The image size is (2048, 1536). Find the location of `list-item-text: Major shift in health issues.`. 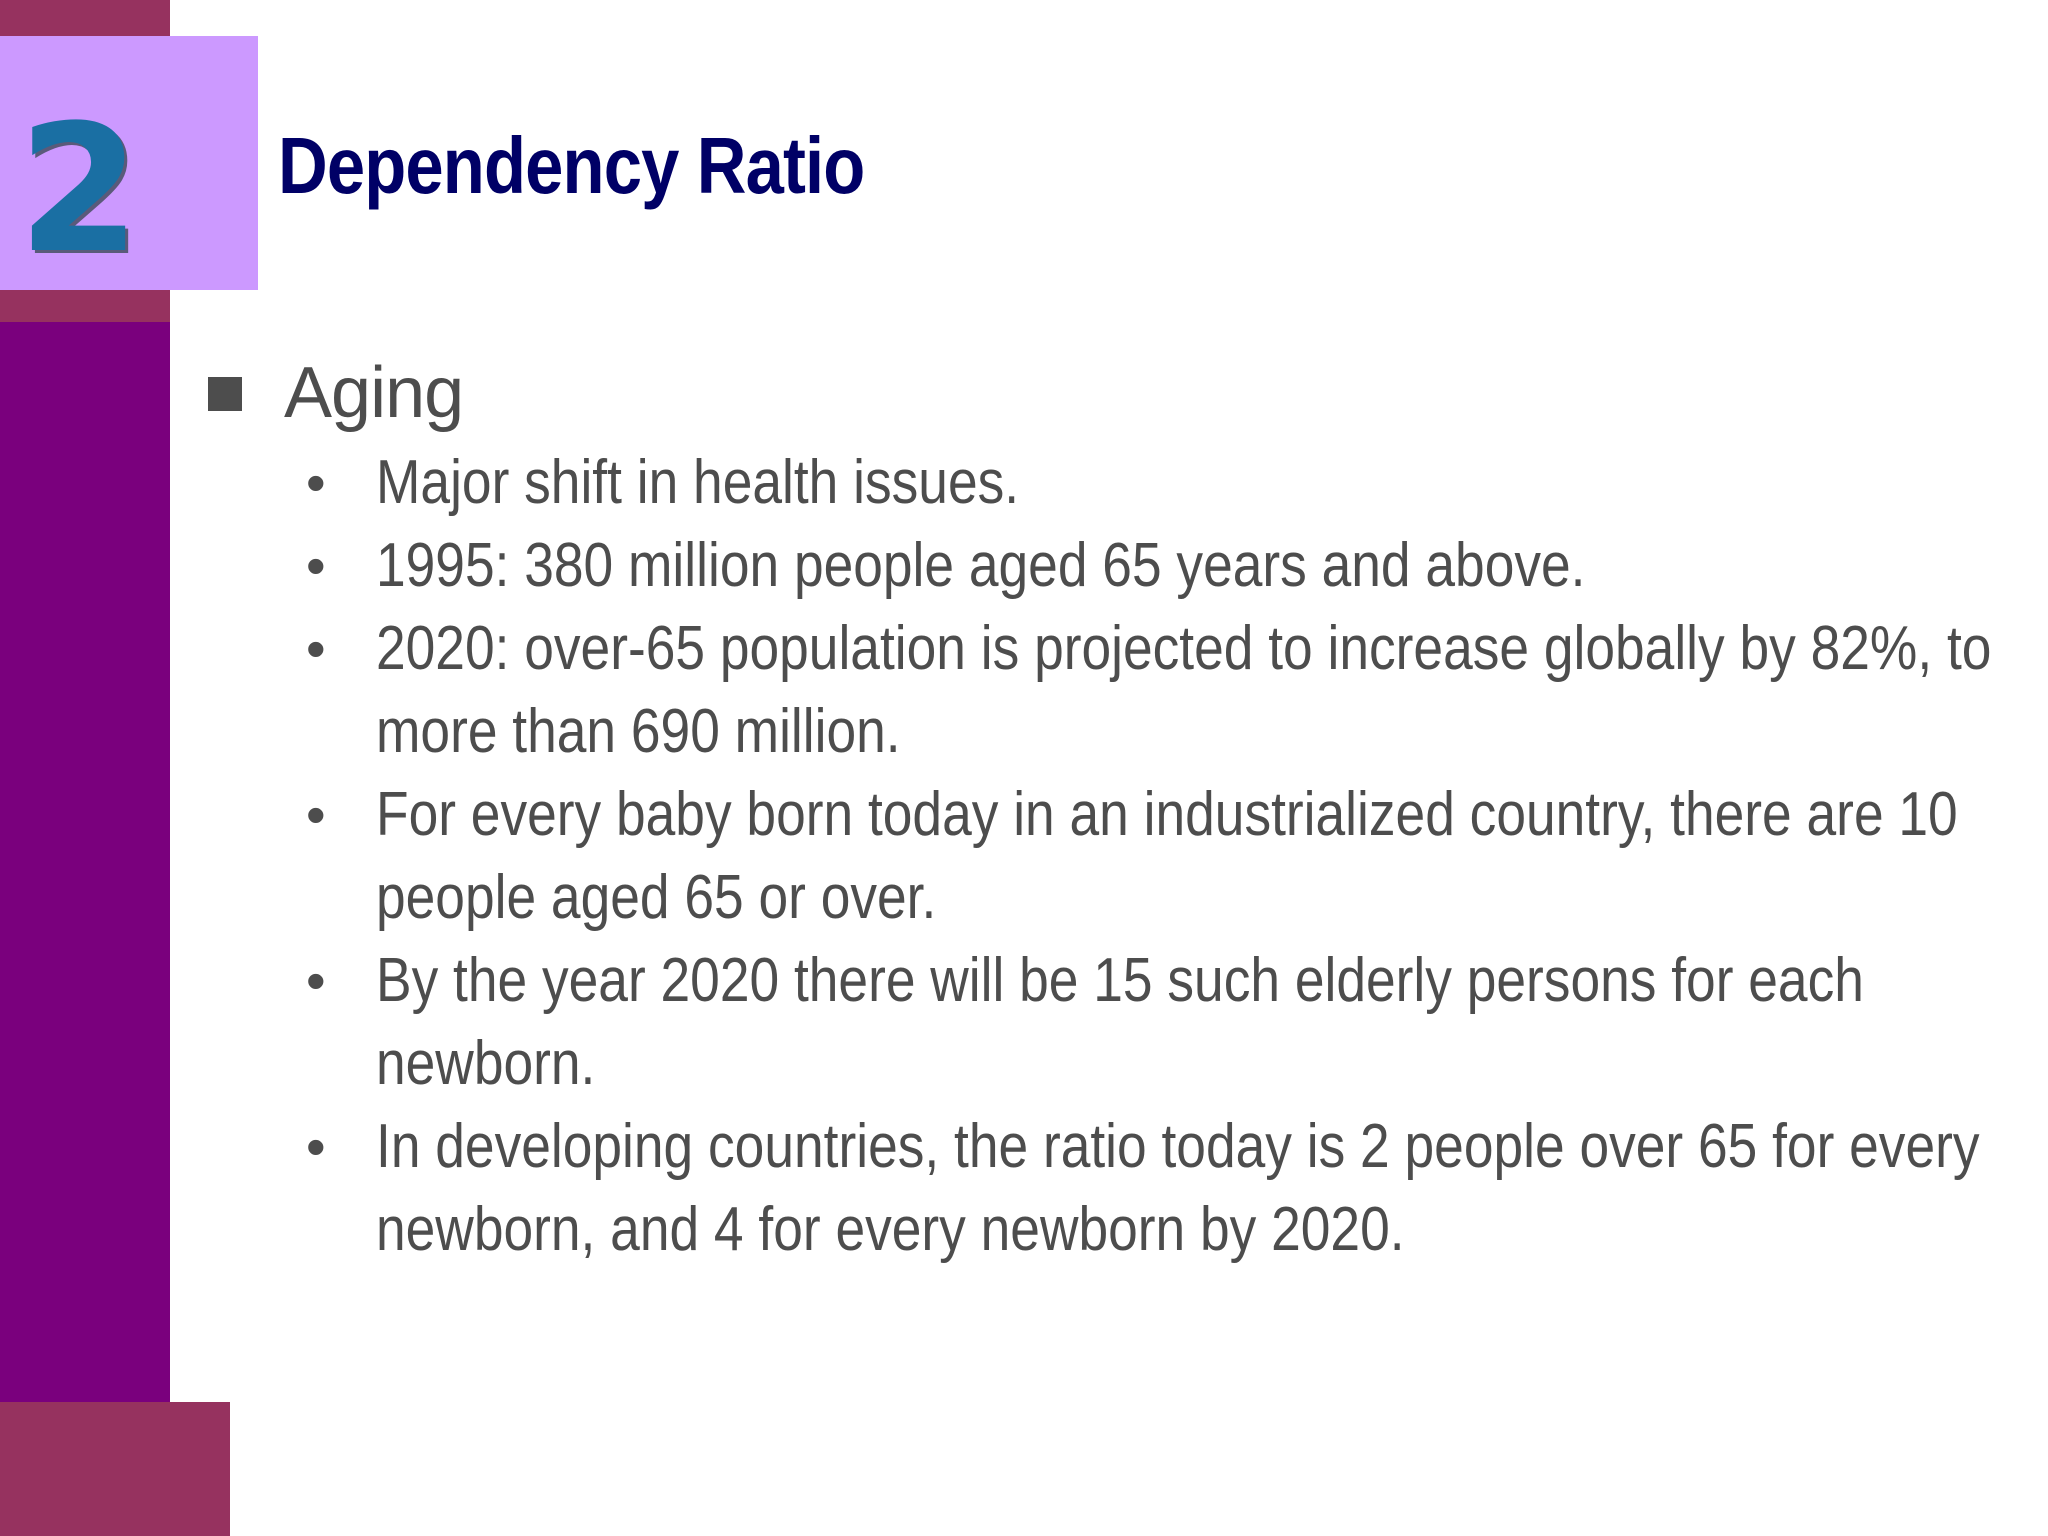

list-item-text: Major shift in health issues. is located at coordinates (698, 482).